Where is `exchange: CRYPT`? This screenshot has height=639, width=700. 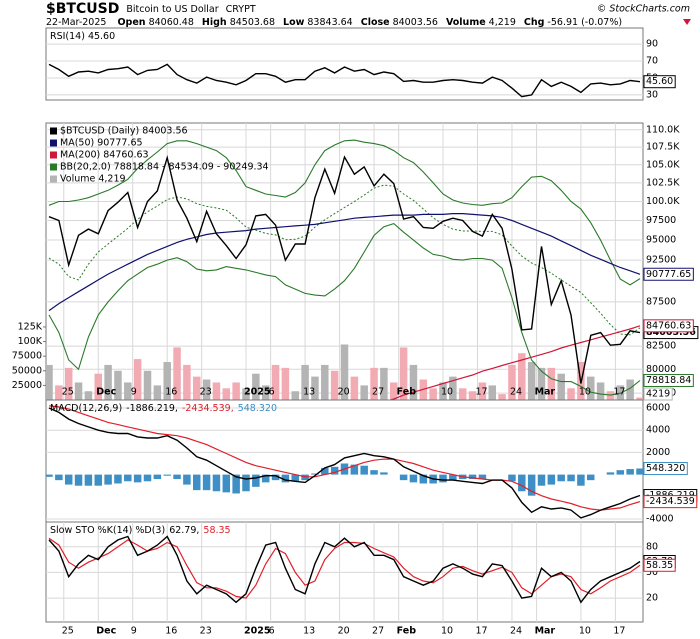 exchange: CRYPT is located at coordinates (241, 9).